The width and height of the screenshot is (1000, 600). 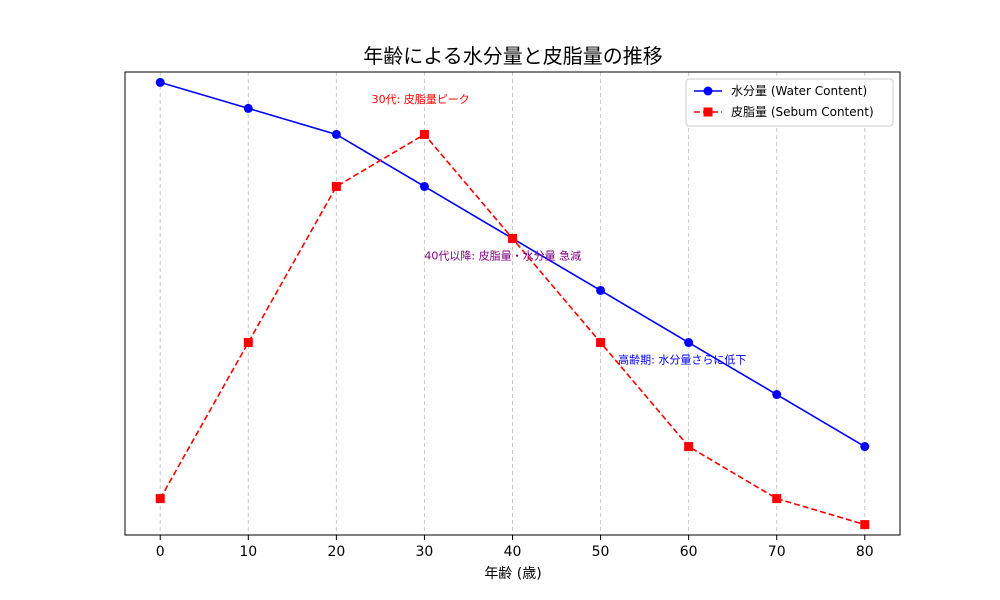 I want to click on x-axis-label: 年齢 (歳), so click(x=512, y=574).